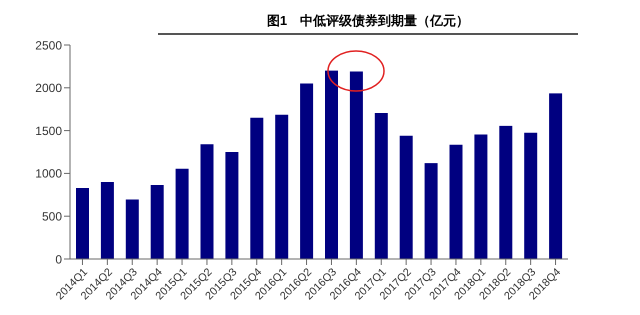  What do you see at coordinates (58, 259) in the screenshot?
I see `y-tick-label: 0` at bounding box center [58, 259].